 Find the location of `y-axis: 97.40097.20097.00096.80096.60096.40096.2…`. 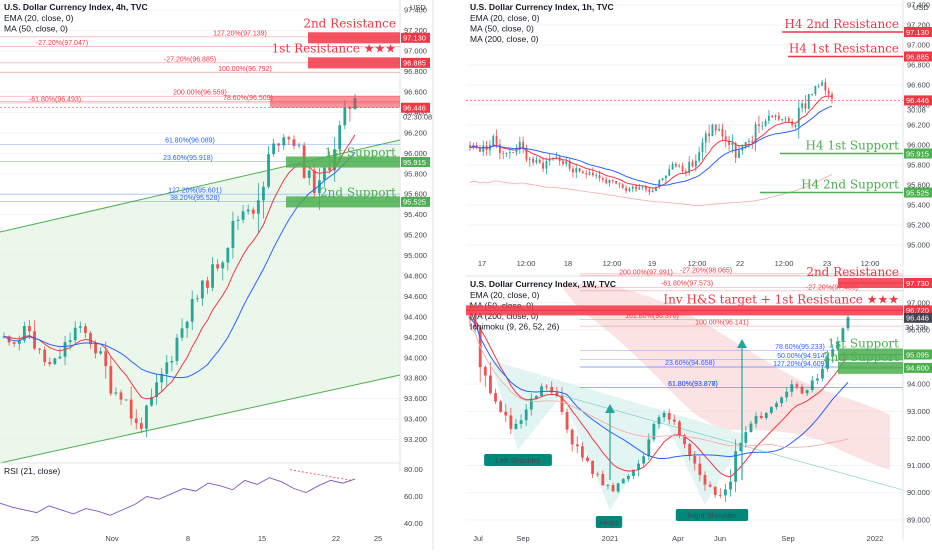

y-axis: 97.40097.20097.00096.80096.60096.40096.2… is located at coordinates (918, 125).